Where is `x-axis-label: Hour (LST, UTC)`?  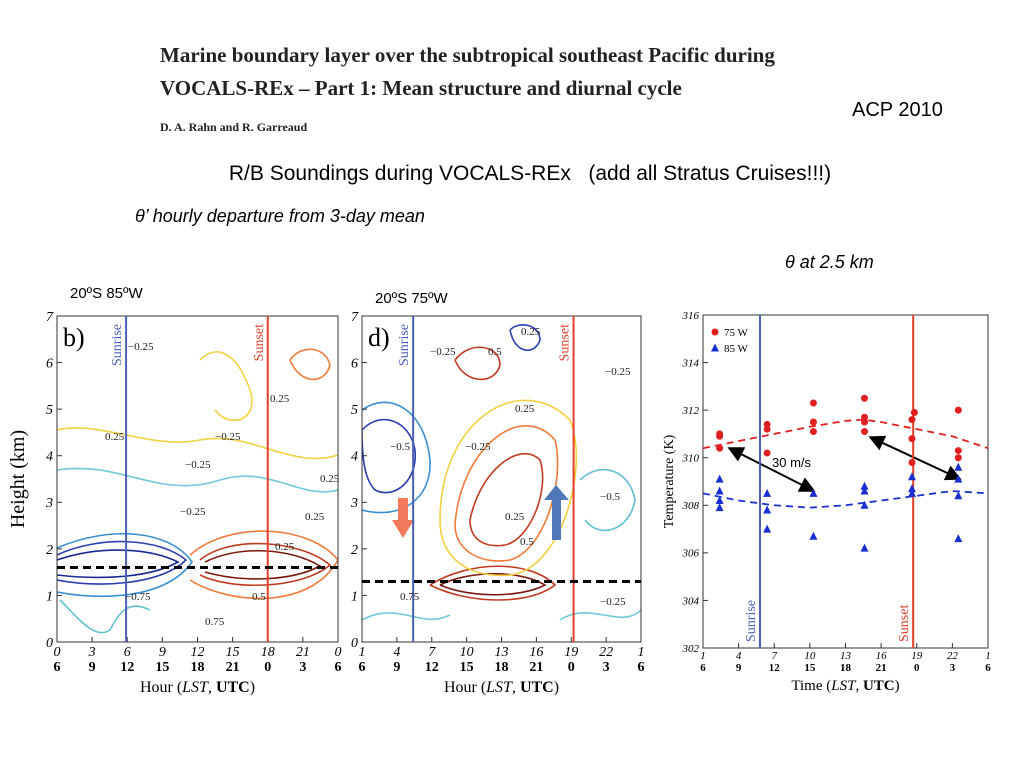
x-axis-label: Hour (LST, UTC) is located at coordinates (197, 687).